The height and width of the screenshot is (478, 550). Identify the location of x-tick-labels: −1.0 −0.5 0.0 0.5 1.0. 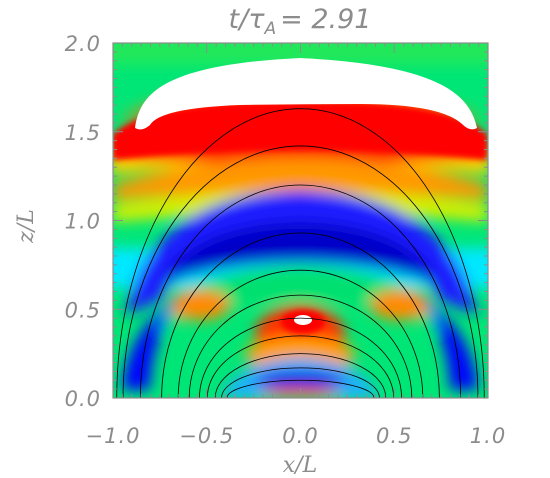
(296, 436).